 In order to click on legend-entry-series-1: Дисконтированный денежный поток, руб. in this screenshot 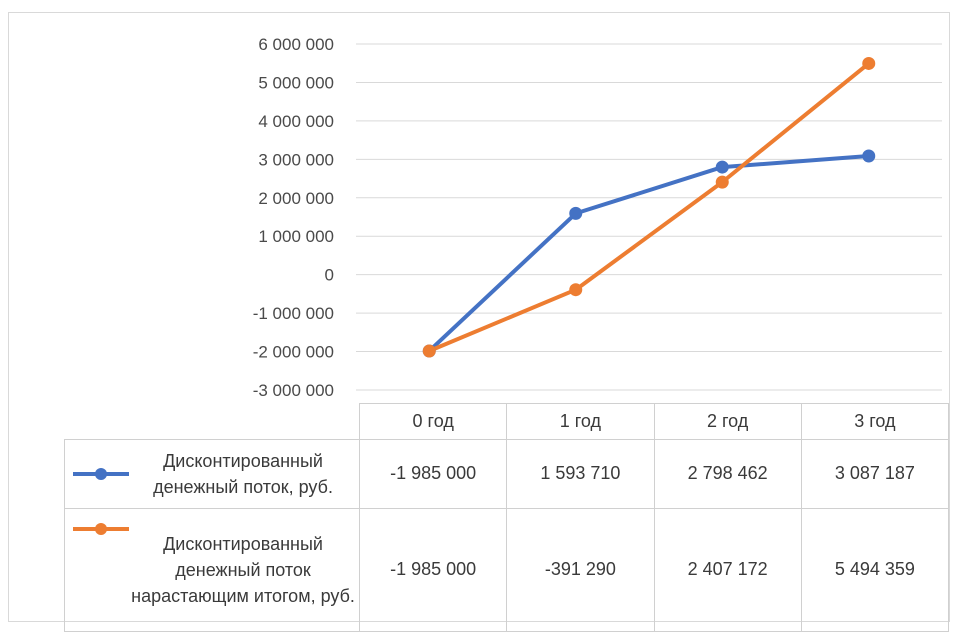, I will do `click(212, 473)`.